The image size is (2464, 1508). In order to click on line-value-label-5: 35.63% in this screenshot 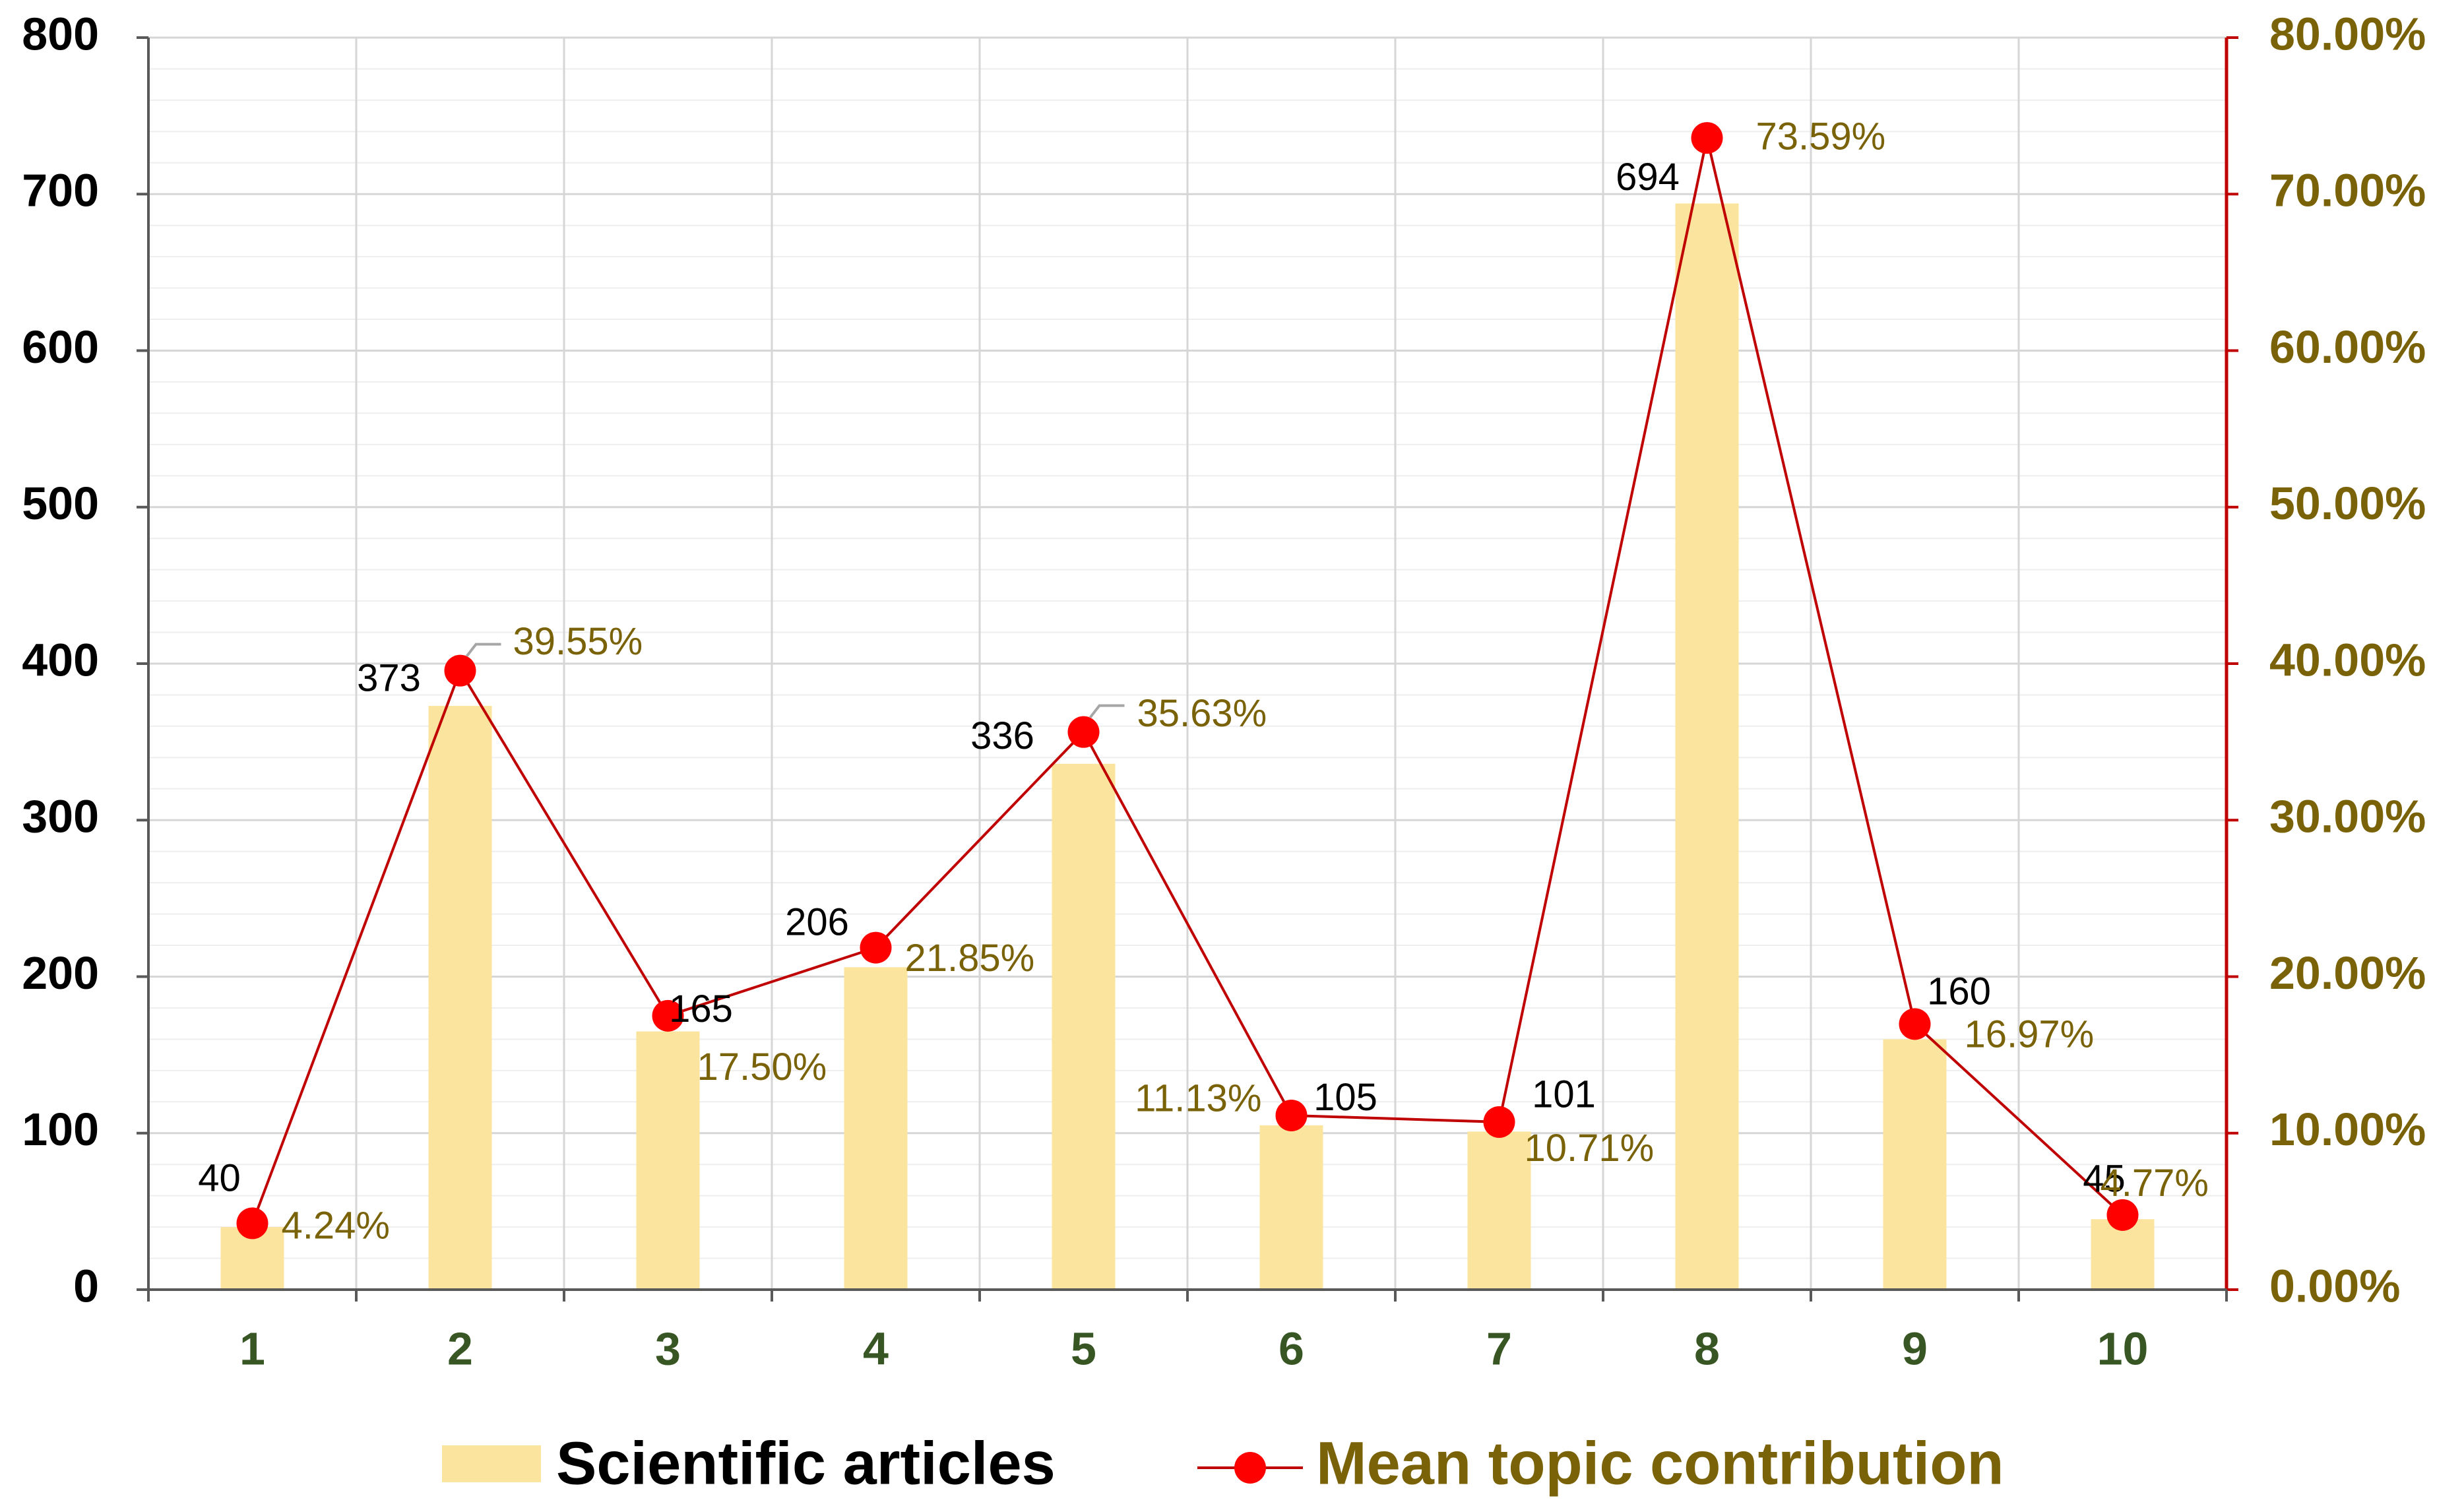, I will do `click(1202, 713)`.